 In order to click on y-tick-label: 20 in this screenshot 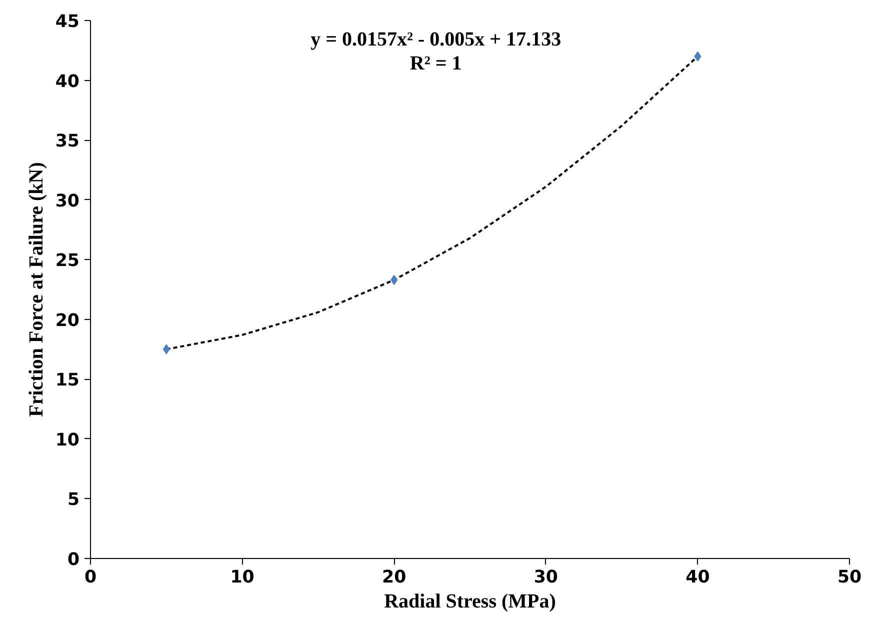, I will do `click(67, 320)`.